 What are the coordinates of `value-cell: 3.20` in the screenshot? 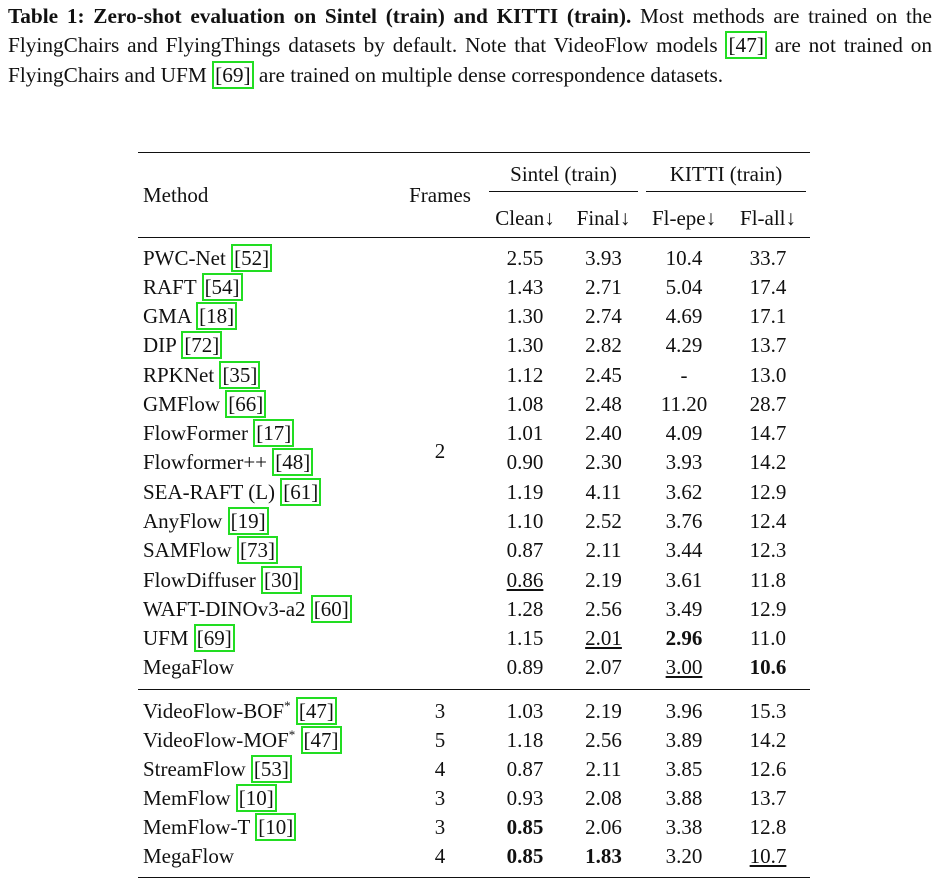 It's located at (684, 860).